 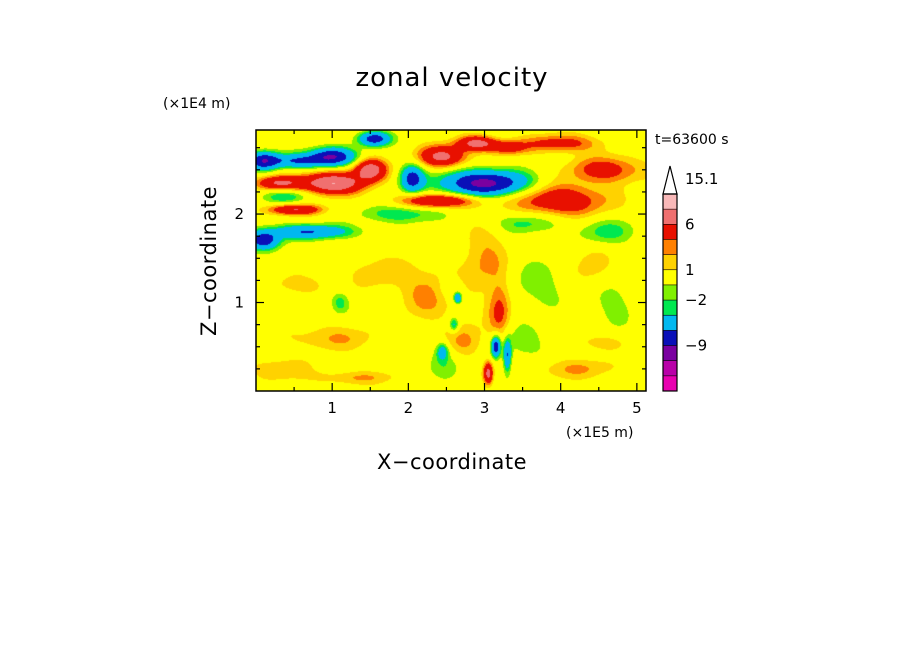 What do you see at coordinates (451, 78) in the screenshot?
I see `chart-title: zonal velocity` at bounding box center [451, 78].